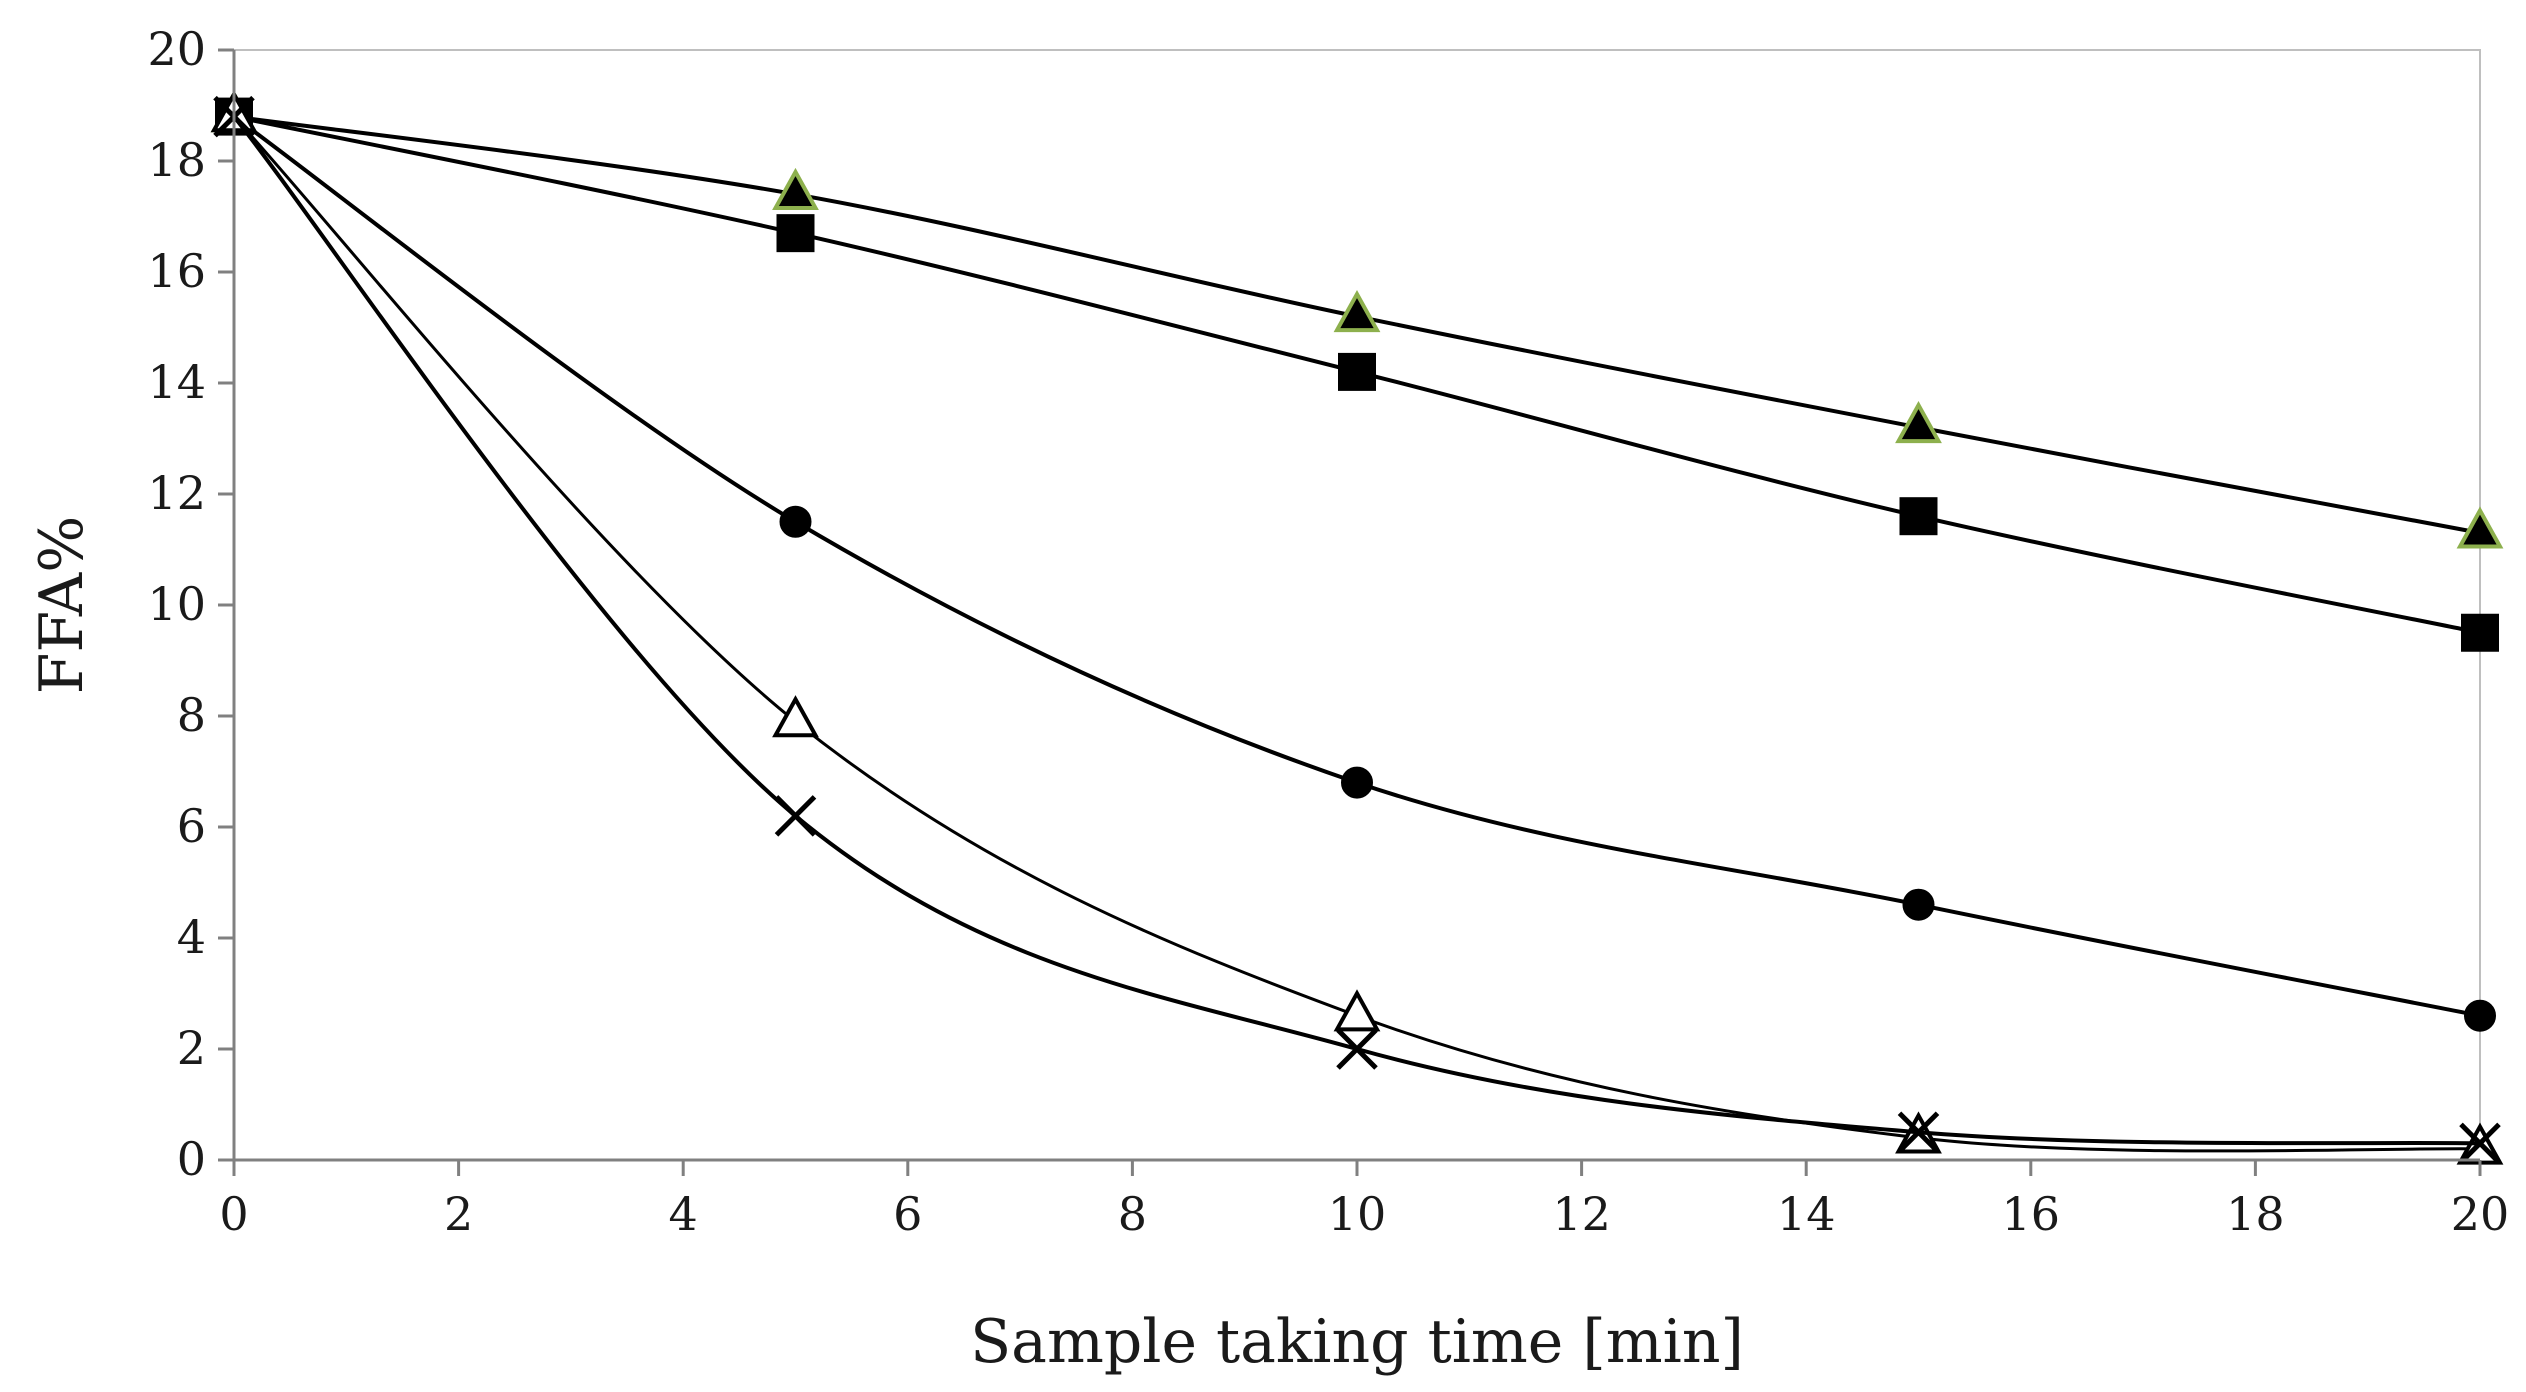  I want to click on x-tick-label: 10, so click(1357, 1214).